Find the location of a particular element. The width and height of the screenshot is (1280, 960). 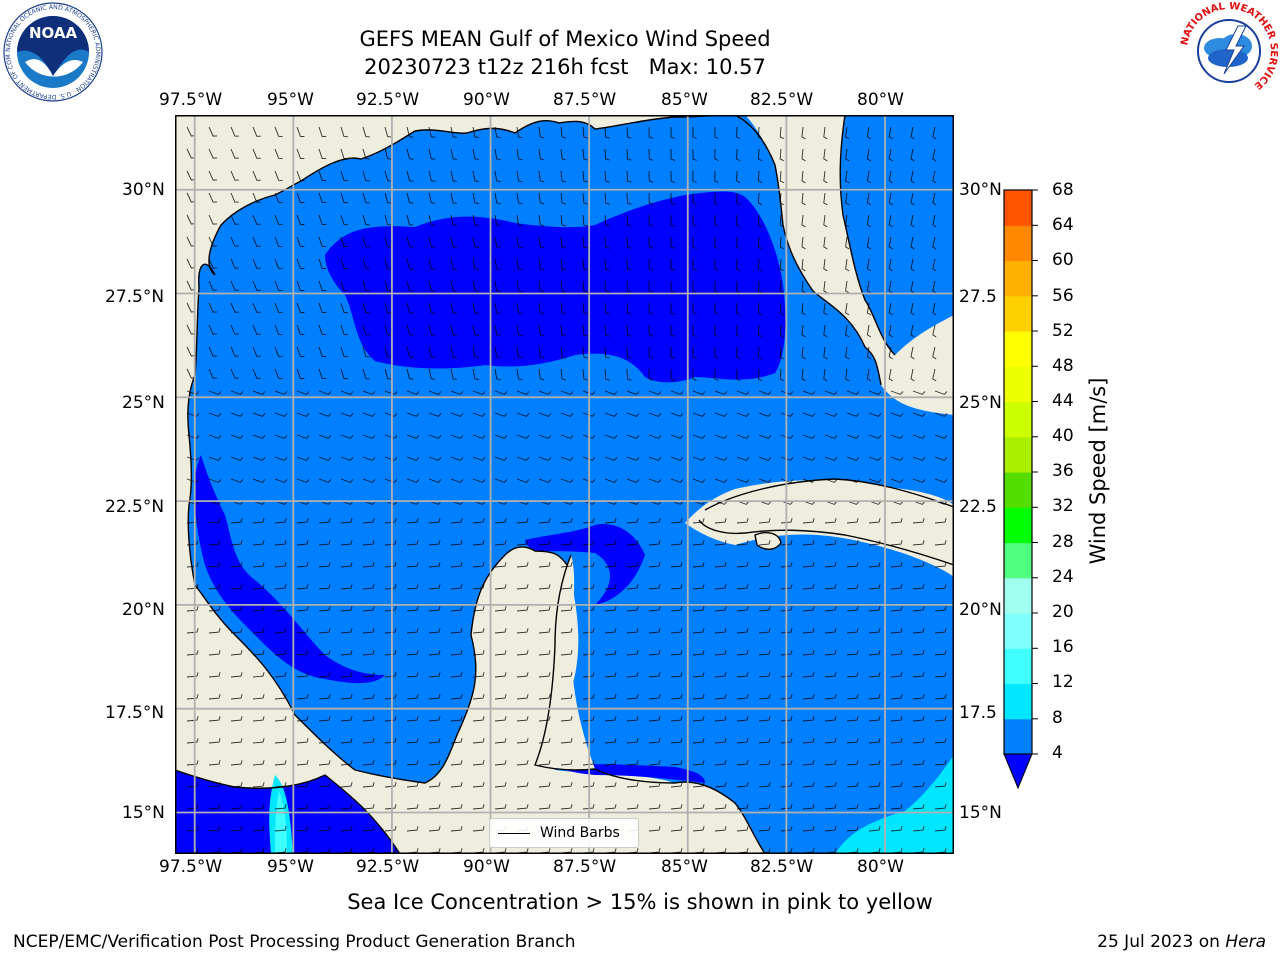

lat-label-left: 30°N is located at coordinates (143, 190).